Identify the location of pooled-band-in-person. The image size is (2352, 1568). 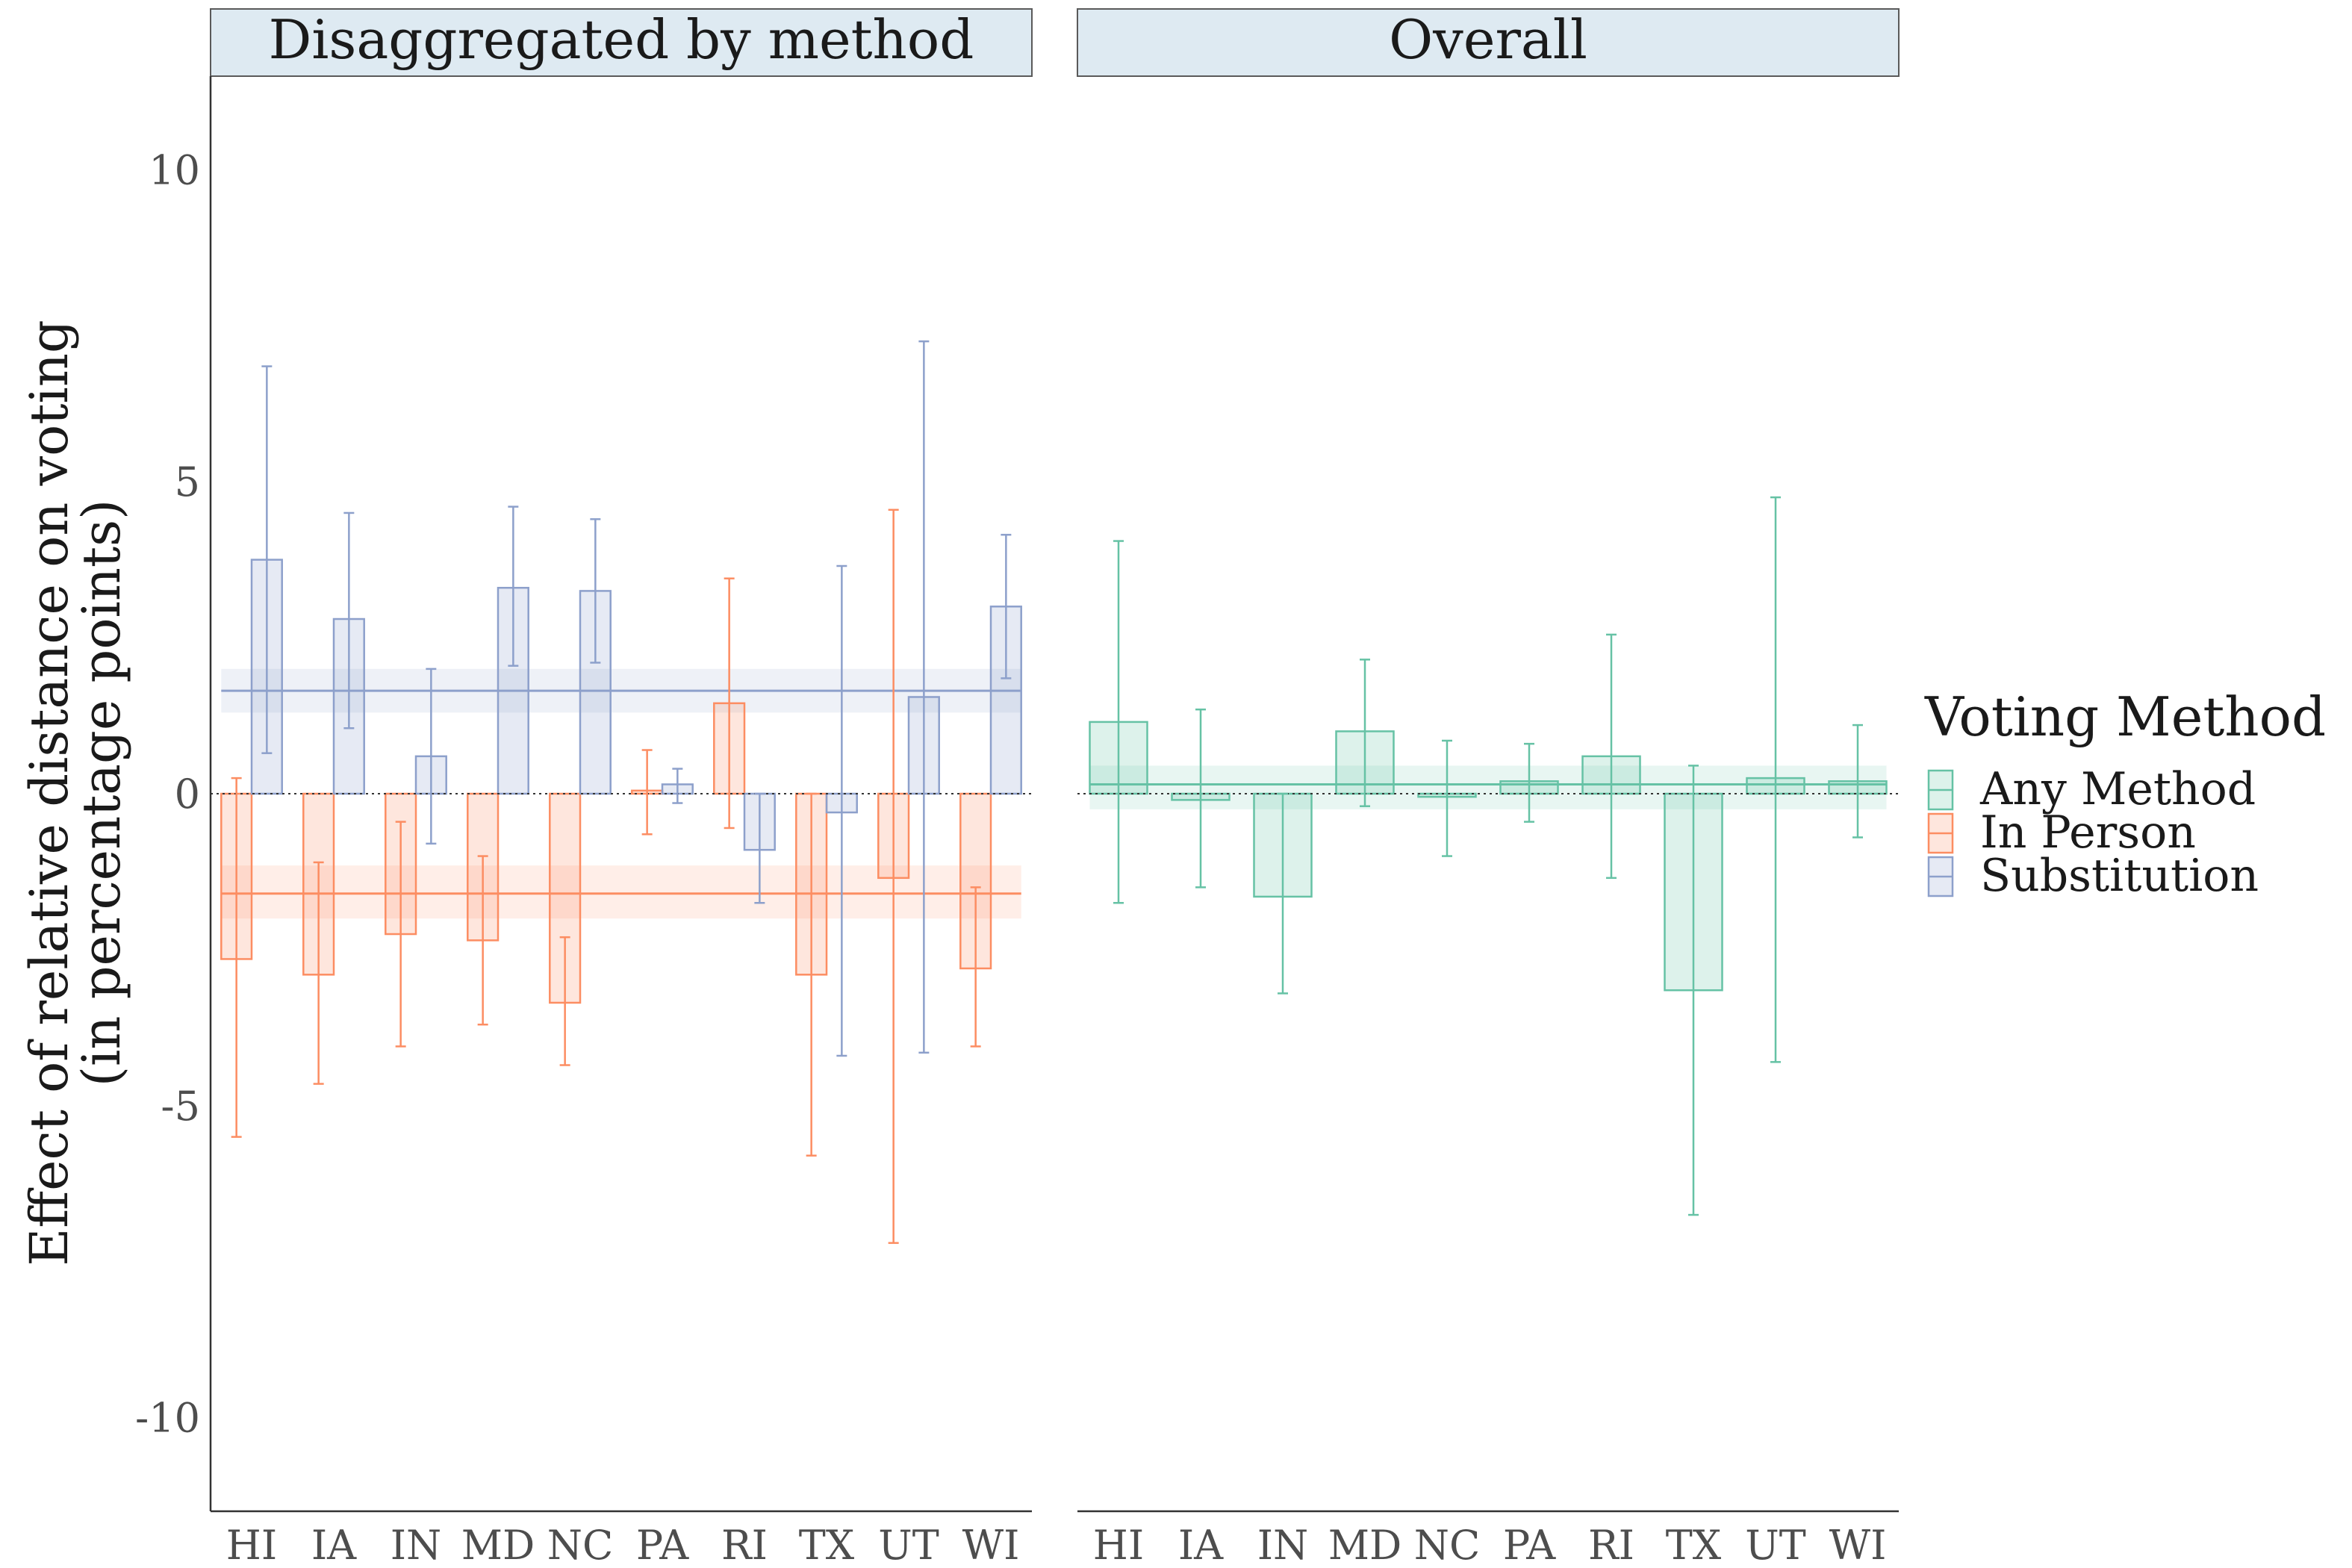
(621, 892).